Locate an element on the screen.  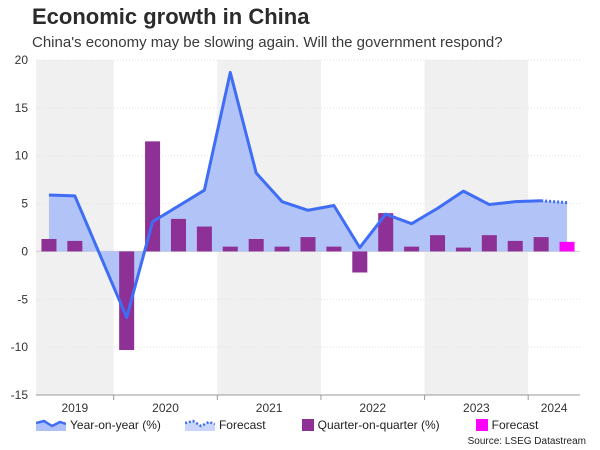
source-note: Source: LSEG Datastream is located at coordinates (526, 441).